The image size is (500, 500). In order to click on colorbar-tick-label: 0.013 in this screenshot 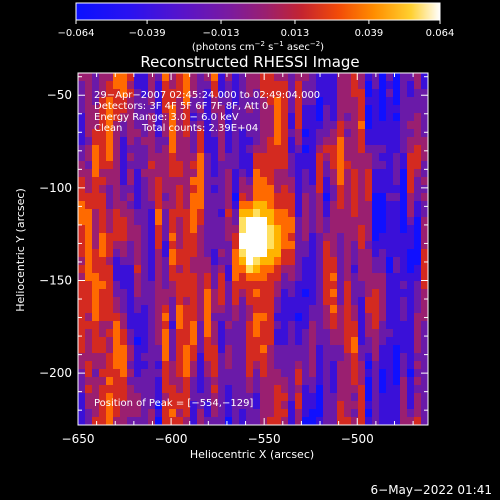, I will do `click(295, 33)`.